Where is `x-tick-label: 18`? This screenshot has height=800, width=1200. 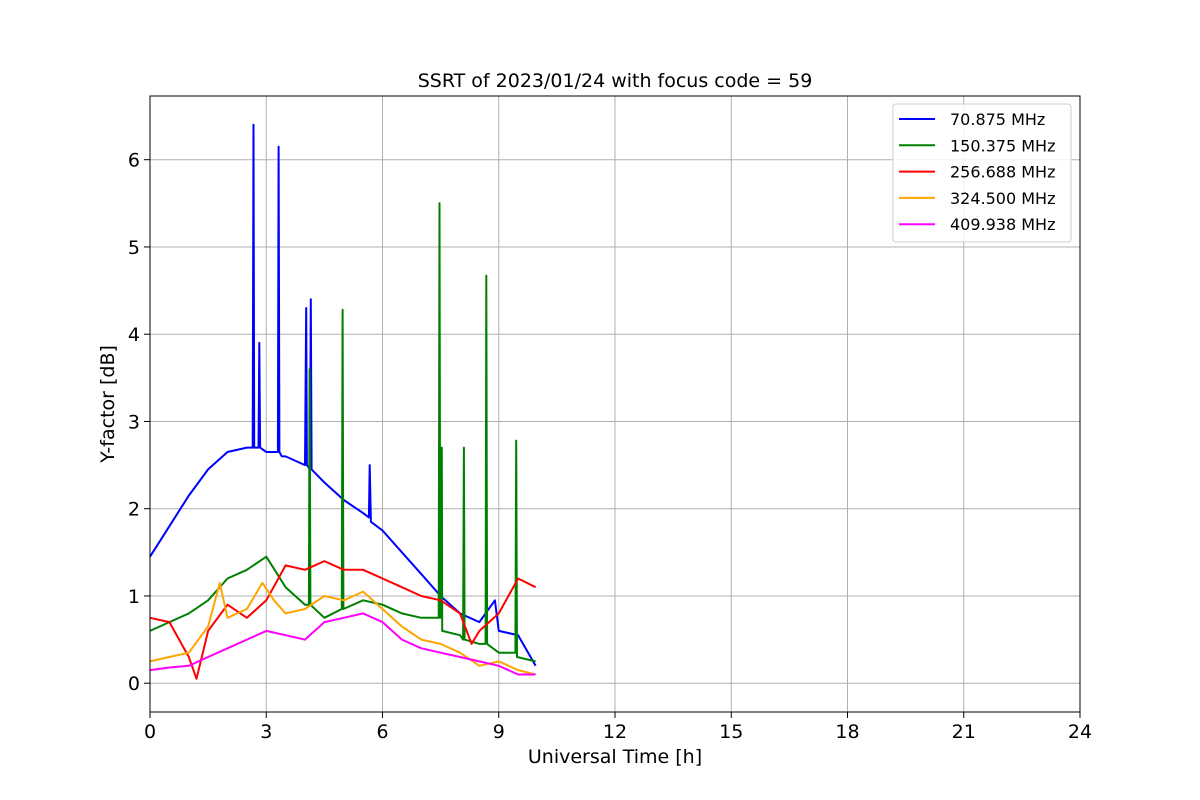 x-tick-label: 18 is located at coordinates (847, 732).